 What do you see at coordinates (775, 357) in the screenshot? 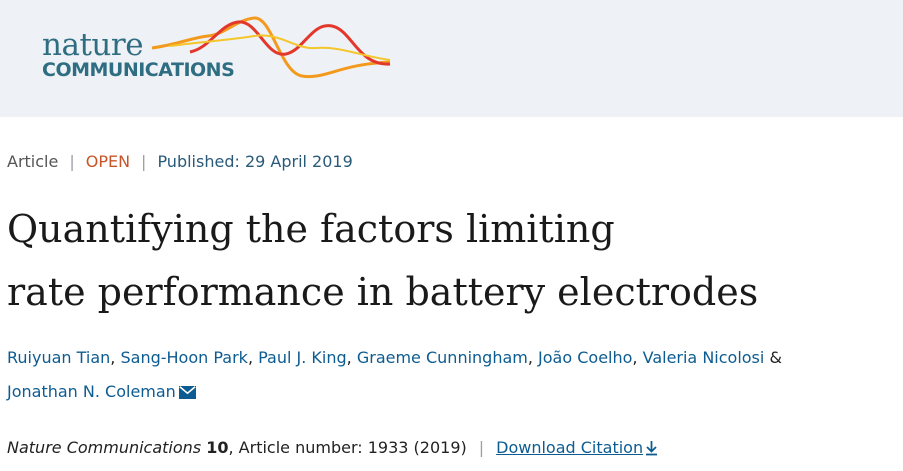
I see `authors-and: &` at bounding box center [775, 357].